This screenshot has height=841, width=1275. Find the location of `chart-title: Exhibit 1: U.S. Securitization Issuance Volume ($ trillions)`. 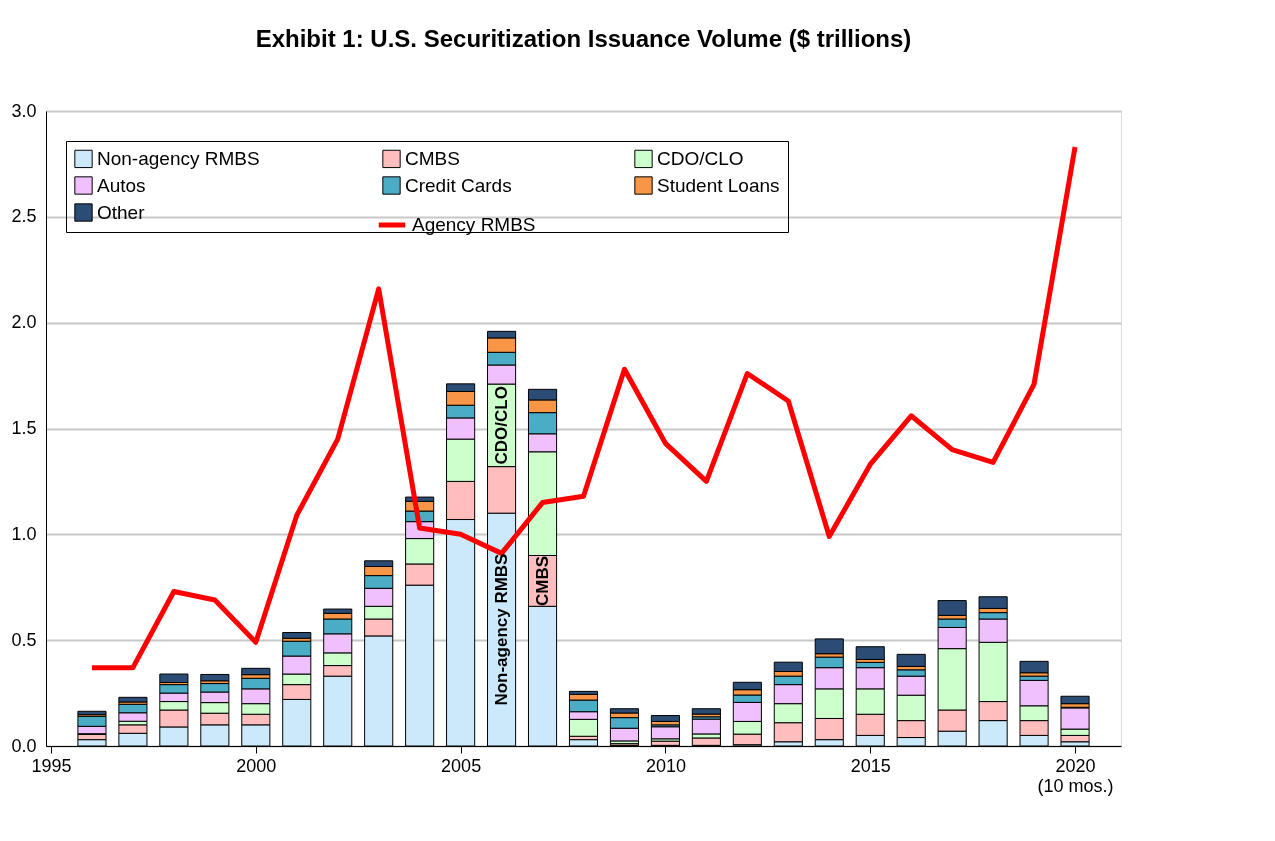

chart-title: Exhibit 1: U.S. Securitization Issuance Volume ($ trillions) is located at coordinates (583, 38).